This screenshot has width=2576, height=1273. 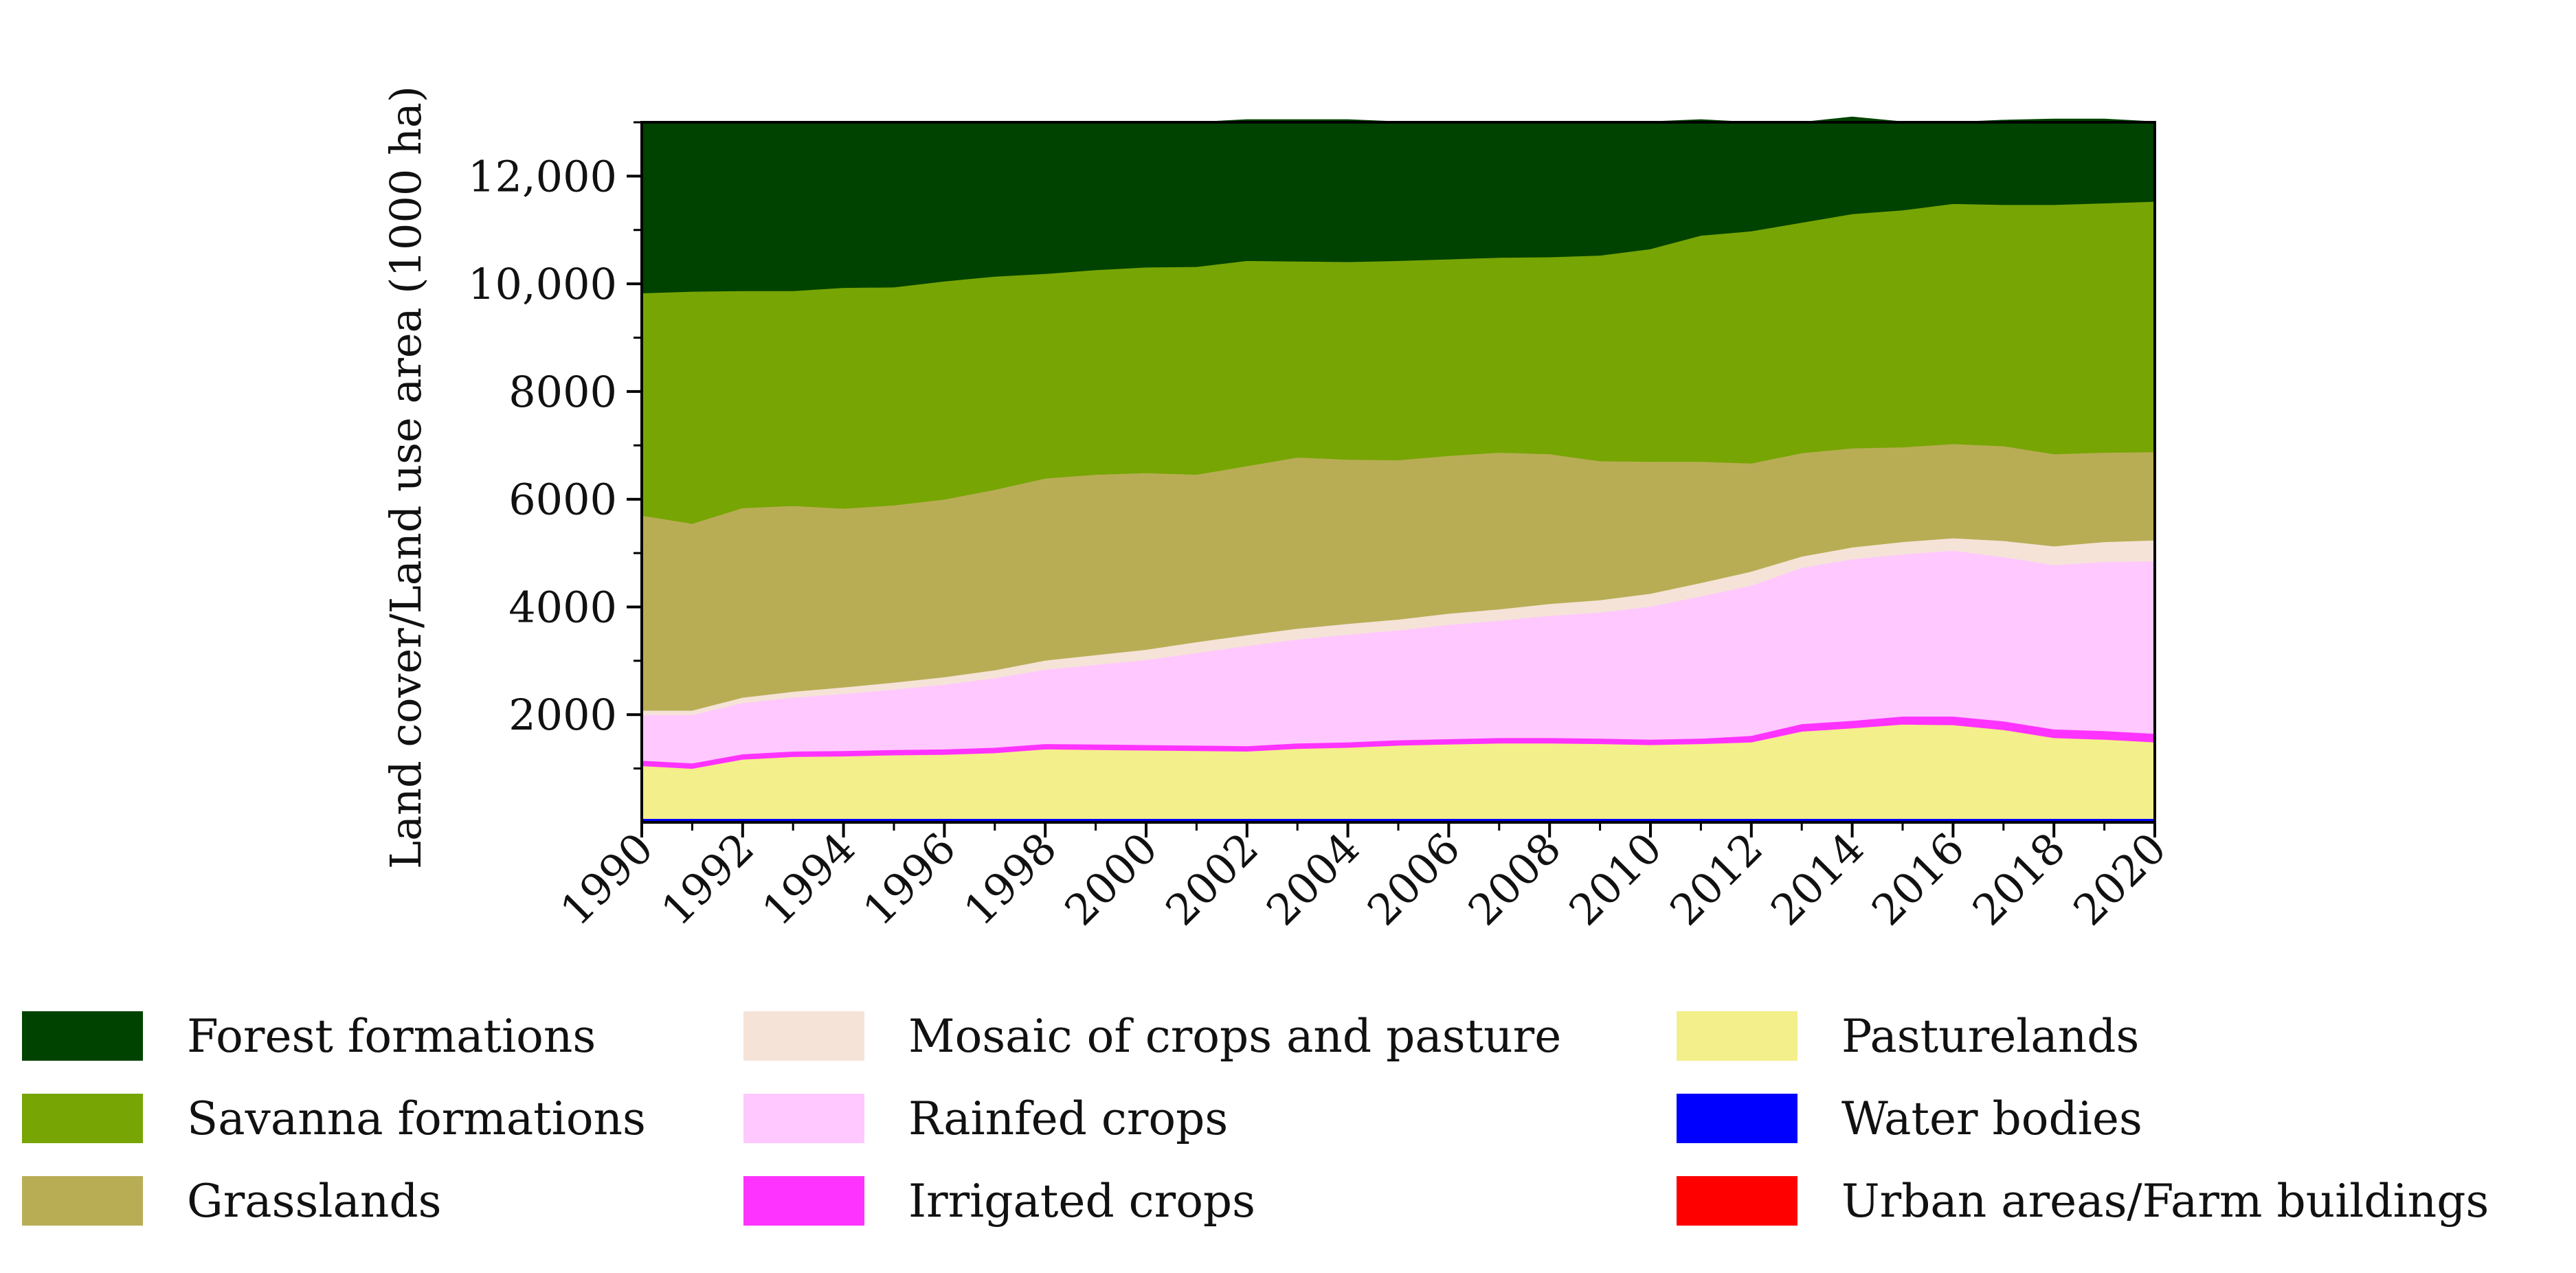 What do you see at coordinates (314, 1201) in the screenshot?
I see `legend-label: Grasslands` at bounding box center [314, 1201].